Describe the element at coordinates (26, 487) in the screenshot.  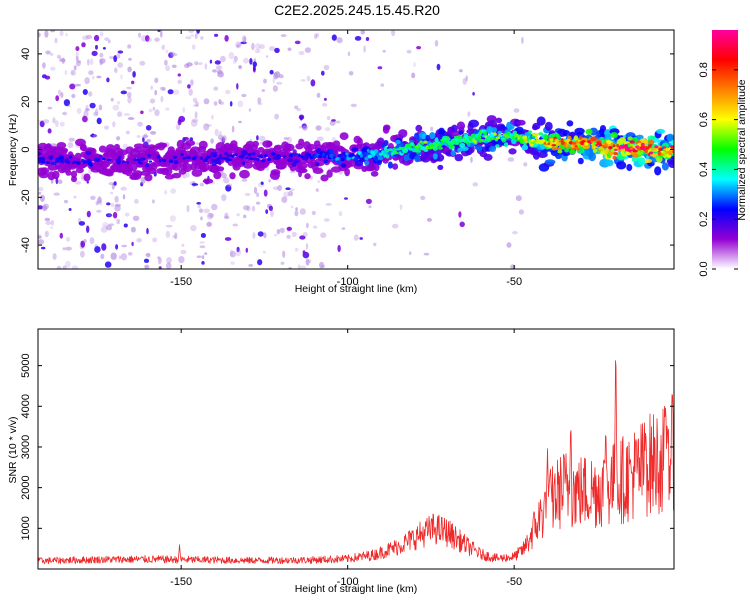
I see `y-tick-label: 2000` at that location.